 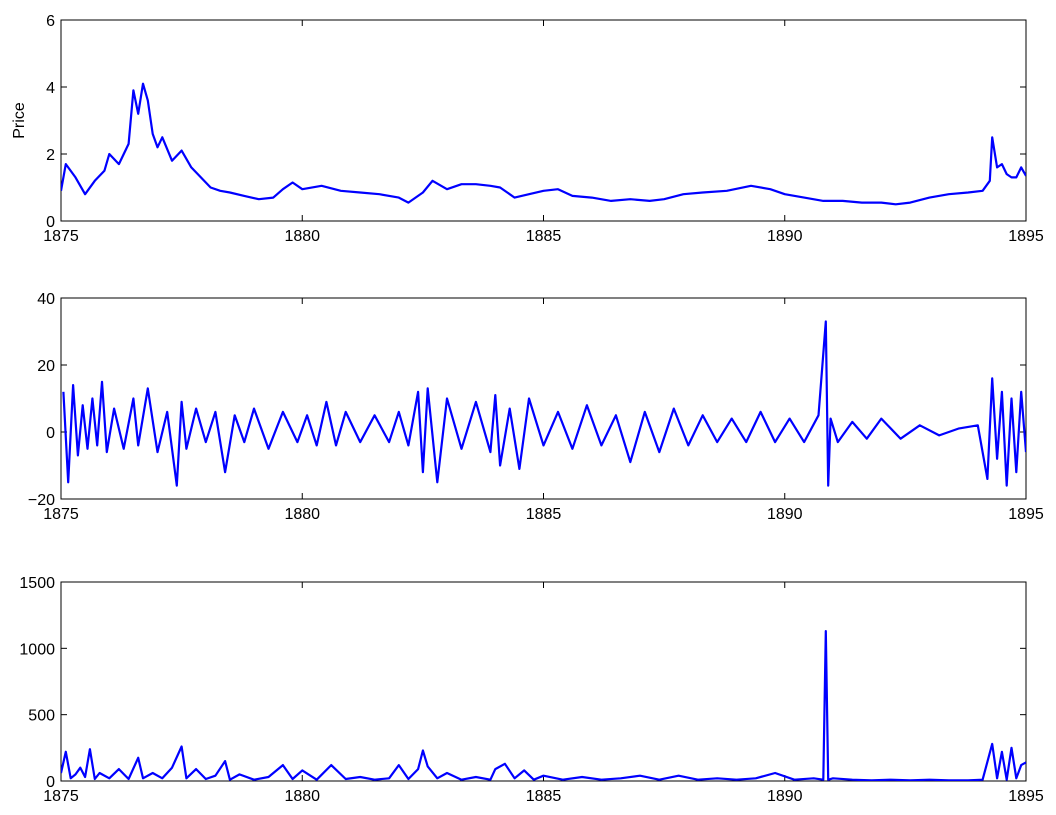 I want to click on y-tick-label: −20, so click(x=41, y=500).